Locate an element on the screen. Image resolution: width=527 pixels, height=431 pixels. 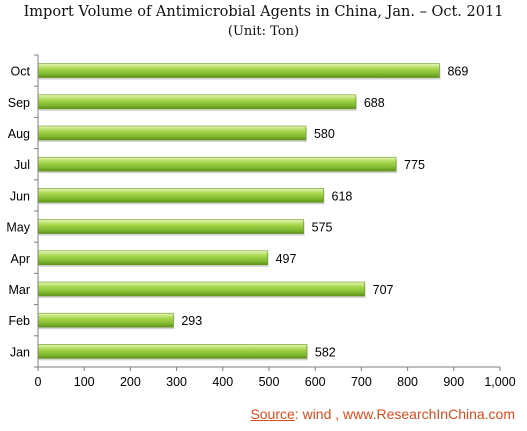
y-tick-label: Jan is located at coordinates (20, 352).